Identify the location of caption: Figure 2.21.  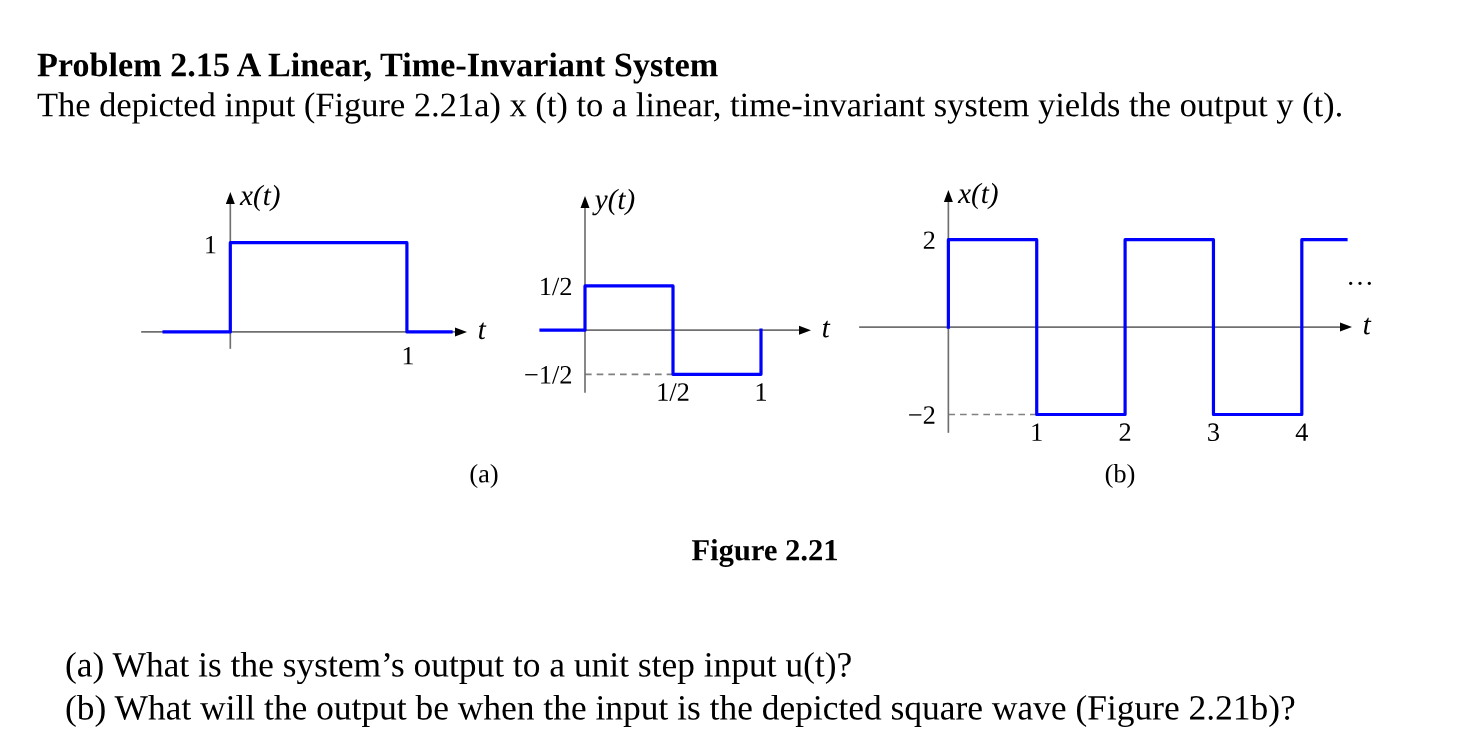
(764, 553).